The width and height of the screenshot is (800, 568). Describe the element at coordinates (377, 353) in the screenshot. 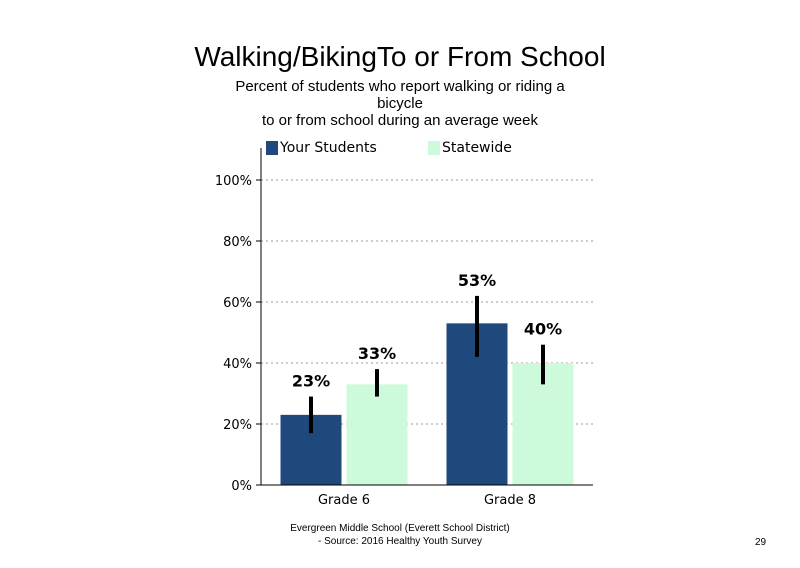

I see `data-label: 33%` at that location.